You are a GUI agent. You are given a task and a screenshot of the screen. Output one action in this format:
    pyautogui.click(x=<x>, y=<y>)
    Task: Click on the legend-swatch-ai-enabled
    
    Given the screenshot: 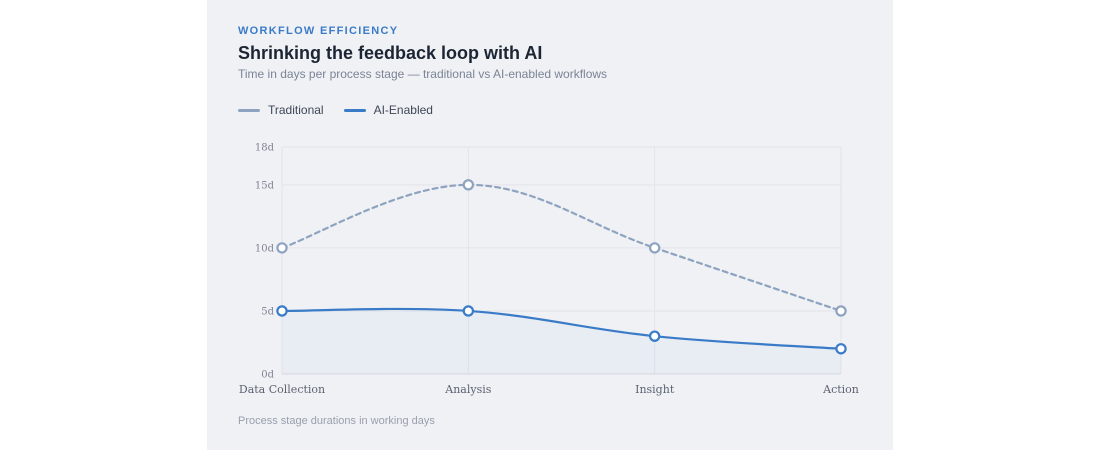 What is the action you would take?
    pyautogui.click(x=354, y=110)
    